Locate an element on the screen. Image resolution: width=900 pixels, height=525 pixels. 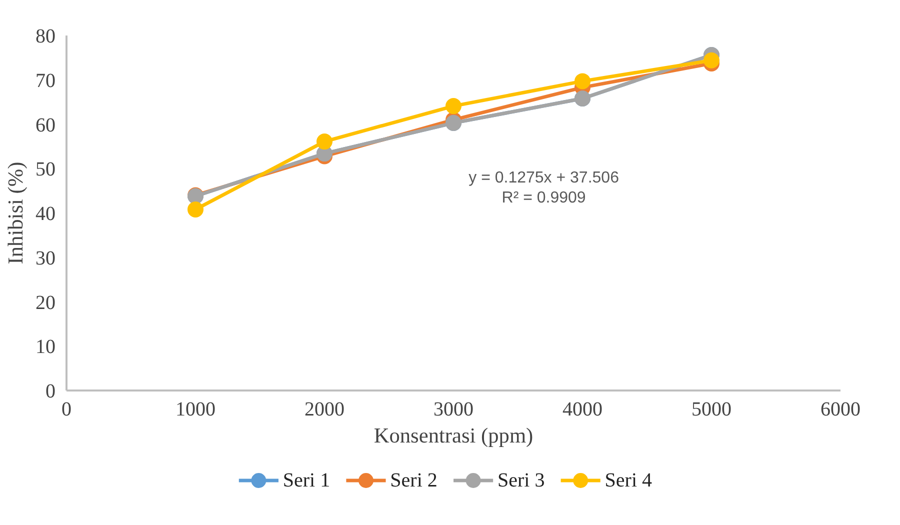
y-tick-label: 10 is located at coordinates (46, 347).